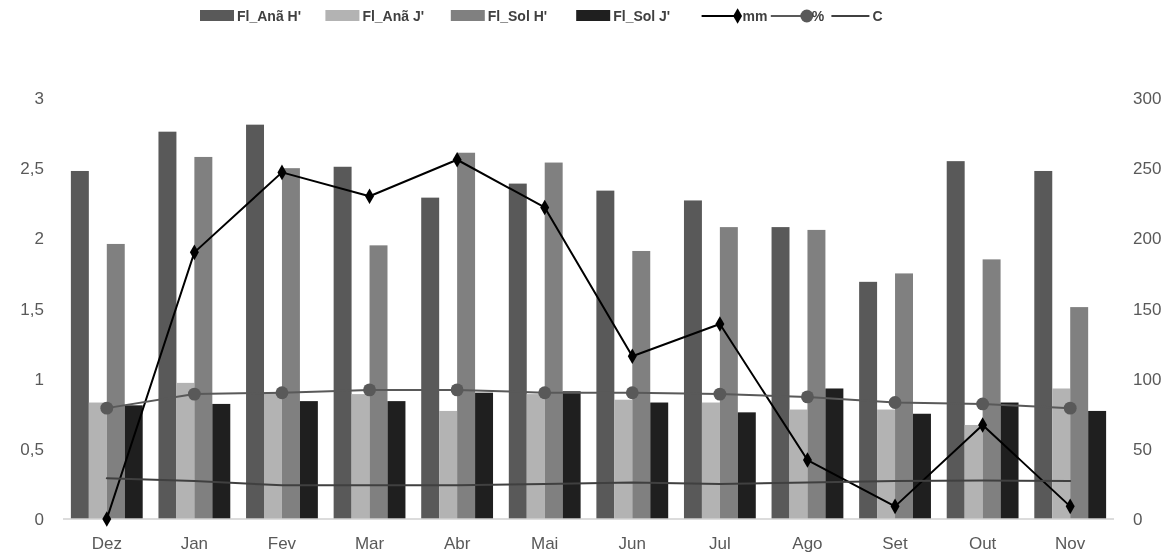 This screenshot has width=1173, height=557. Describe the element at coordinates (369, 543) in the screenshot. I see `x-tick-label: Mar` at that location.